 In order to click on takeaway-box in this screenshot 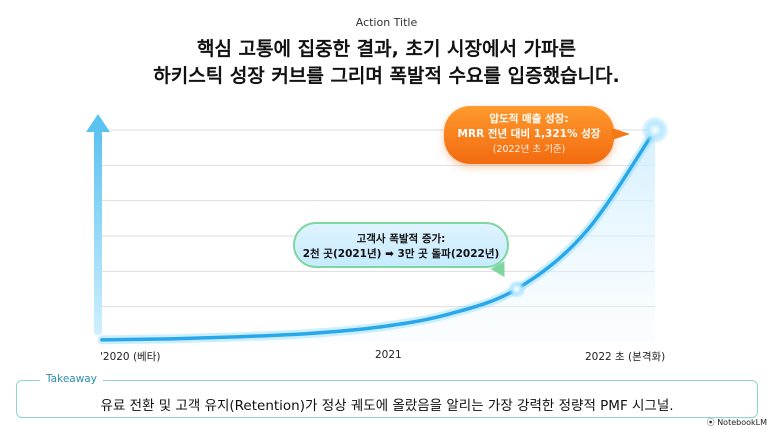, I will do `click(387, 399)`.